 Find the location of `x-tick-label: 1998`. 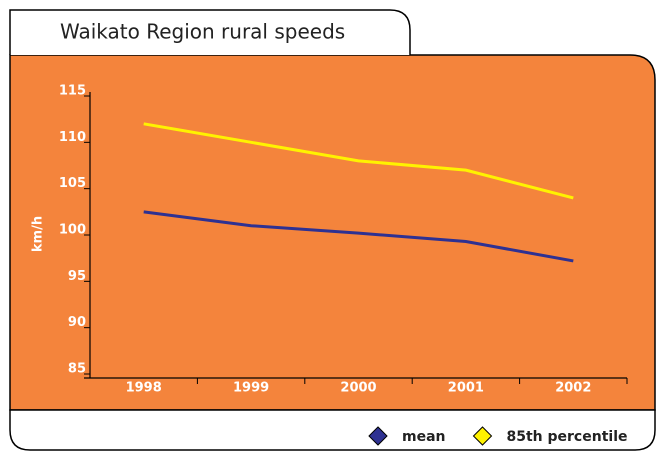

x-tick-label: 1998 is located at coordinates (144, 388).